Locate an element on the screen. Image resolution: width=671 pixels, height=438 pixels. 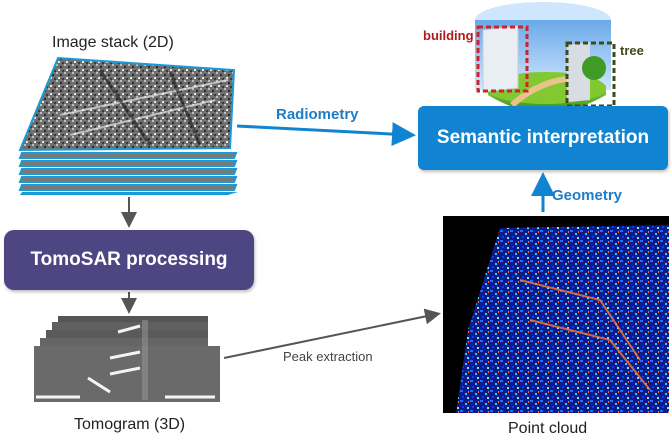
peak-extraction-label: Peak extraction is located at coordinates (328, 356).